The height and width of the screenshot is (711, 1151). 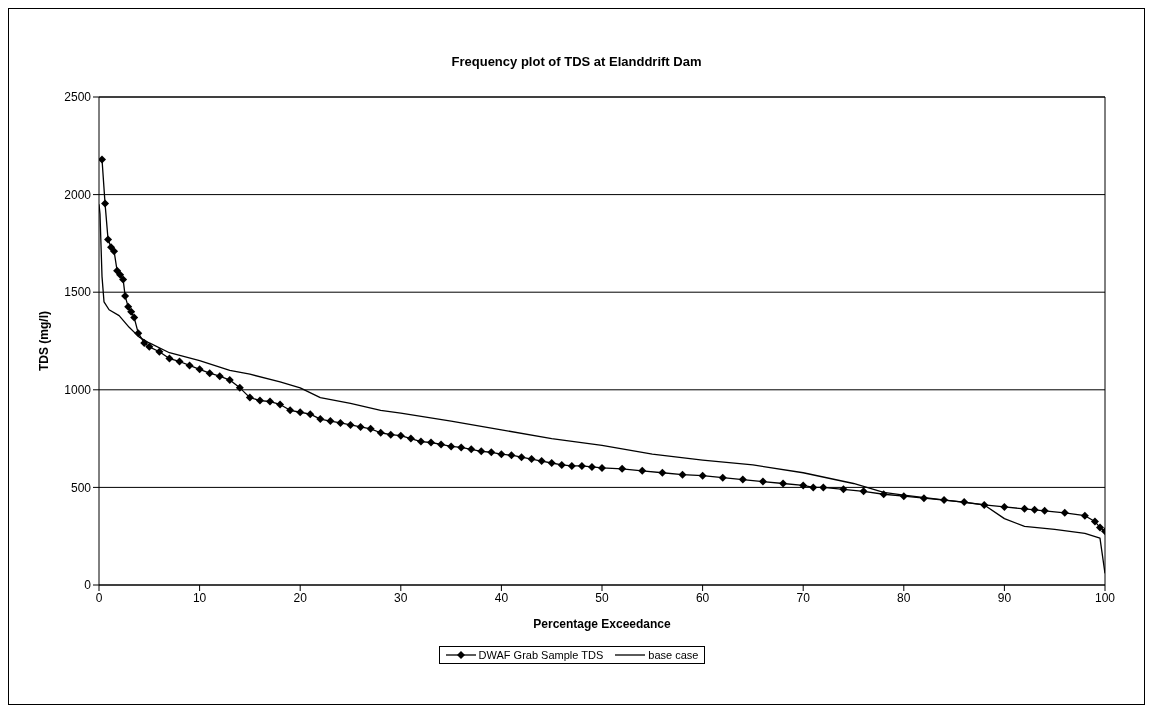 What do you see at coordinates (1105, 597) in the screenshot?
I see `x-tick-label: 100` at bounding box center [1105, 597].